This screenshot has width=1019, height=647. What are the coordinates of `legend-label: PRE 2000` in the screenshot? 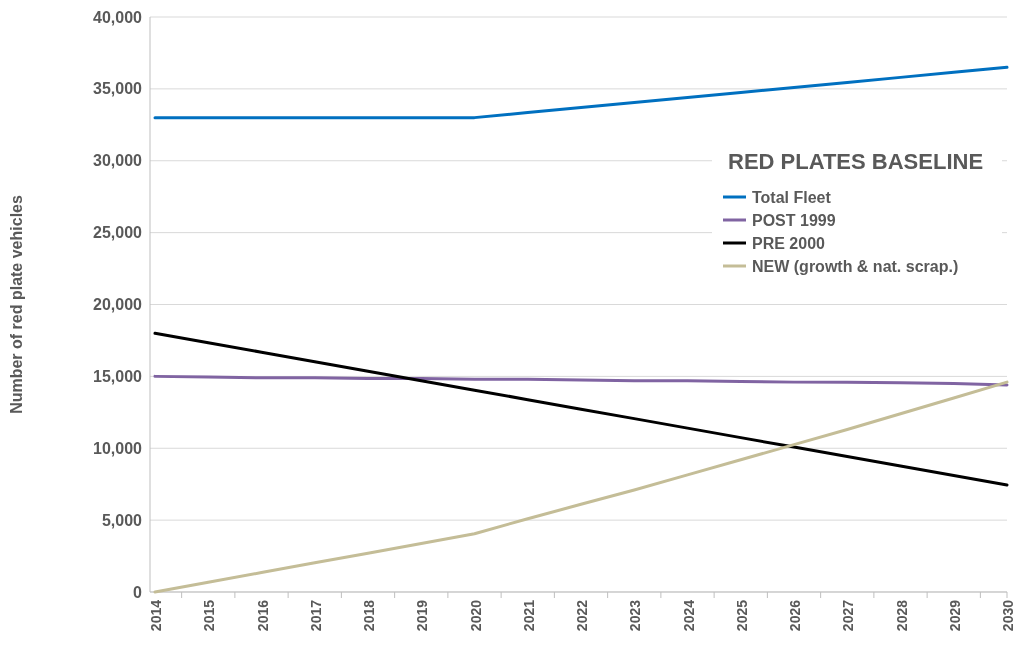 It's located at (789, 243).